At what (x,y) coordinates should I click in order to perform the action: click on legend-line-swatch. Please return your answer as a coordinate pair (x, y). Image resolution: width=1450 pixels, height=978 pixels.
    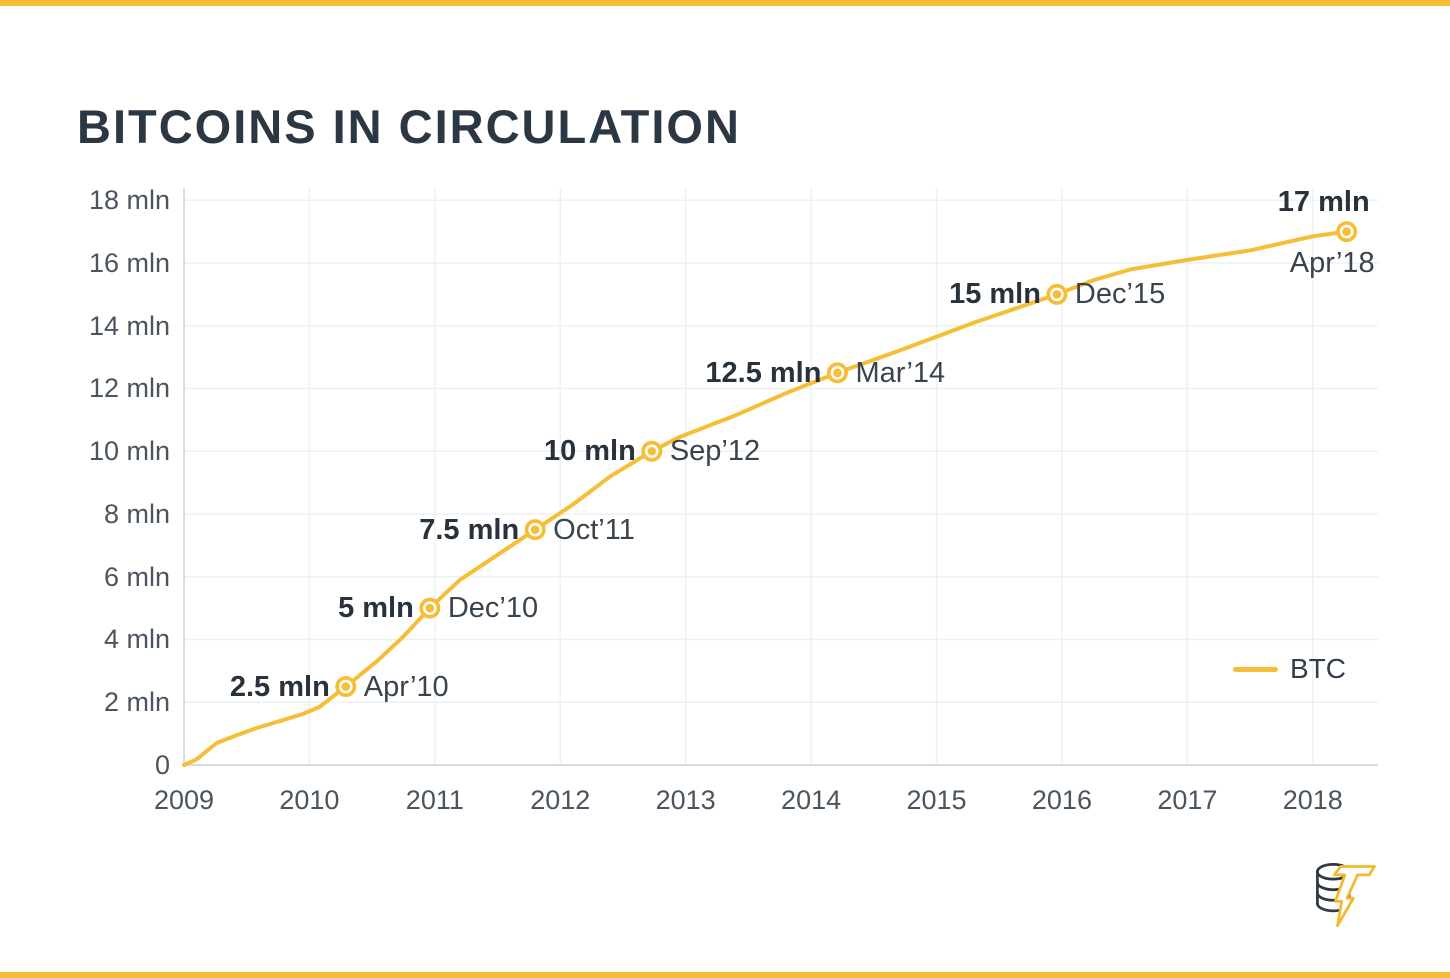
    Looking at the image, I should click on (1255, 669).